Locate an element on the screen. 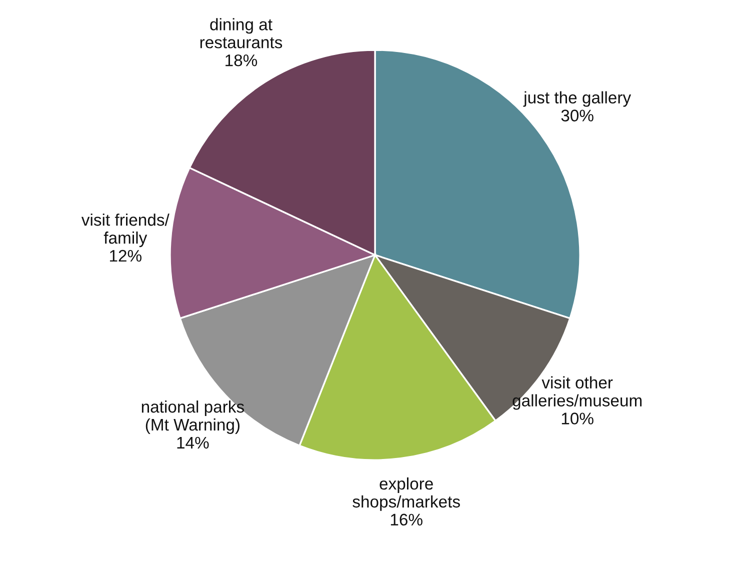 This screenshot has height=569, width=742. slice-label: just the gallery is located at coordinates (577, 99).